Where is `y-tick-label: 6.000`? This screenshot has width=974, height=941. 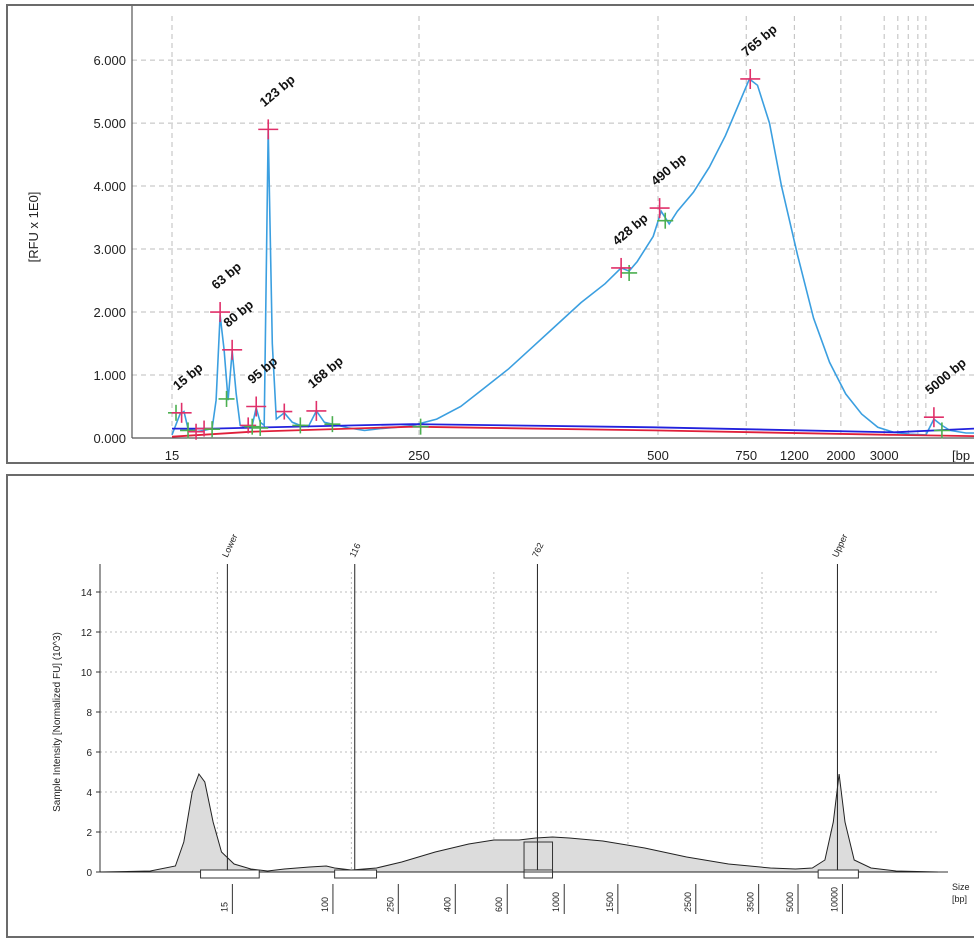
y-tick-label: 6.000 is located at coordinates (109, 60).